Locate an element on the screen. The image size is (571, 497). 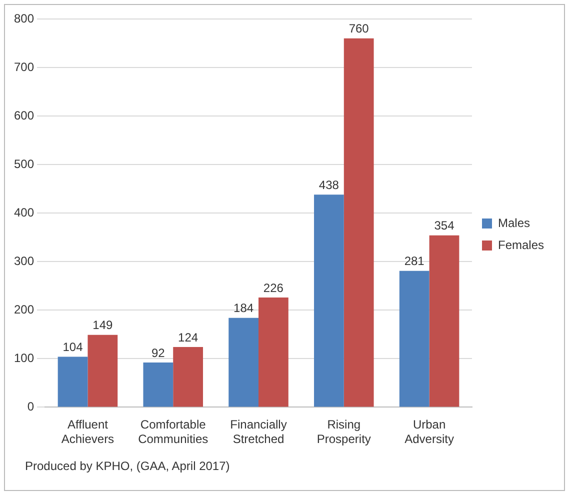
data-label: 354 is located at coordinates (444, 225).